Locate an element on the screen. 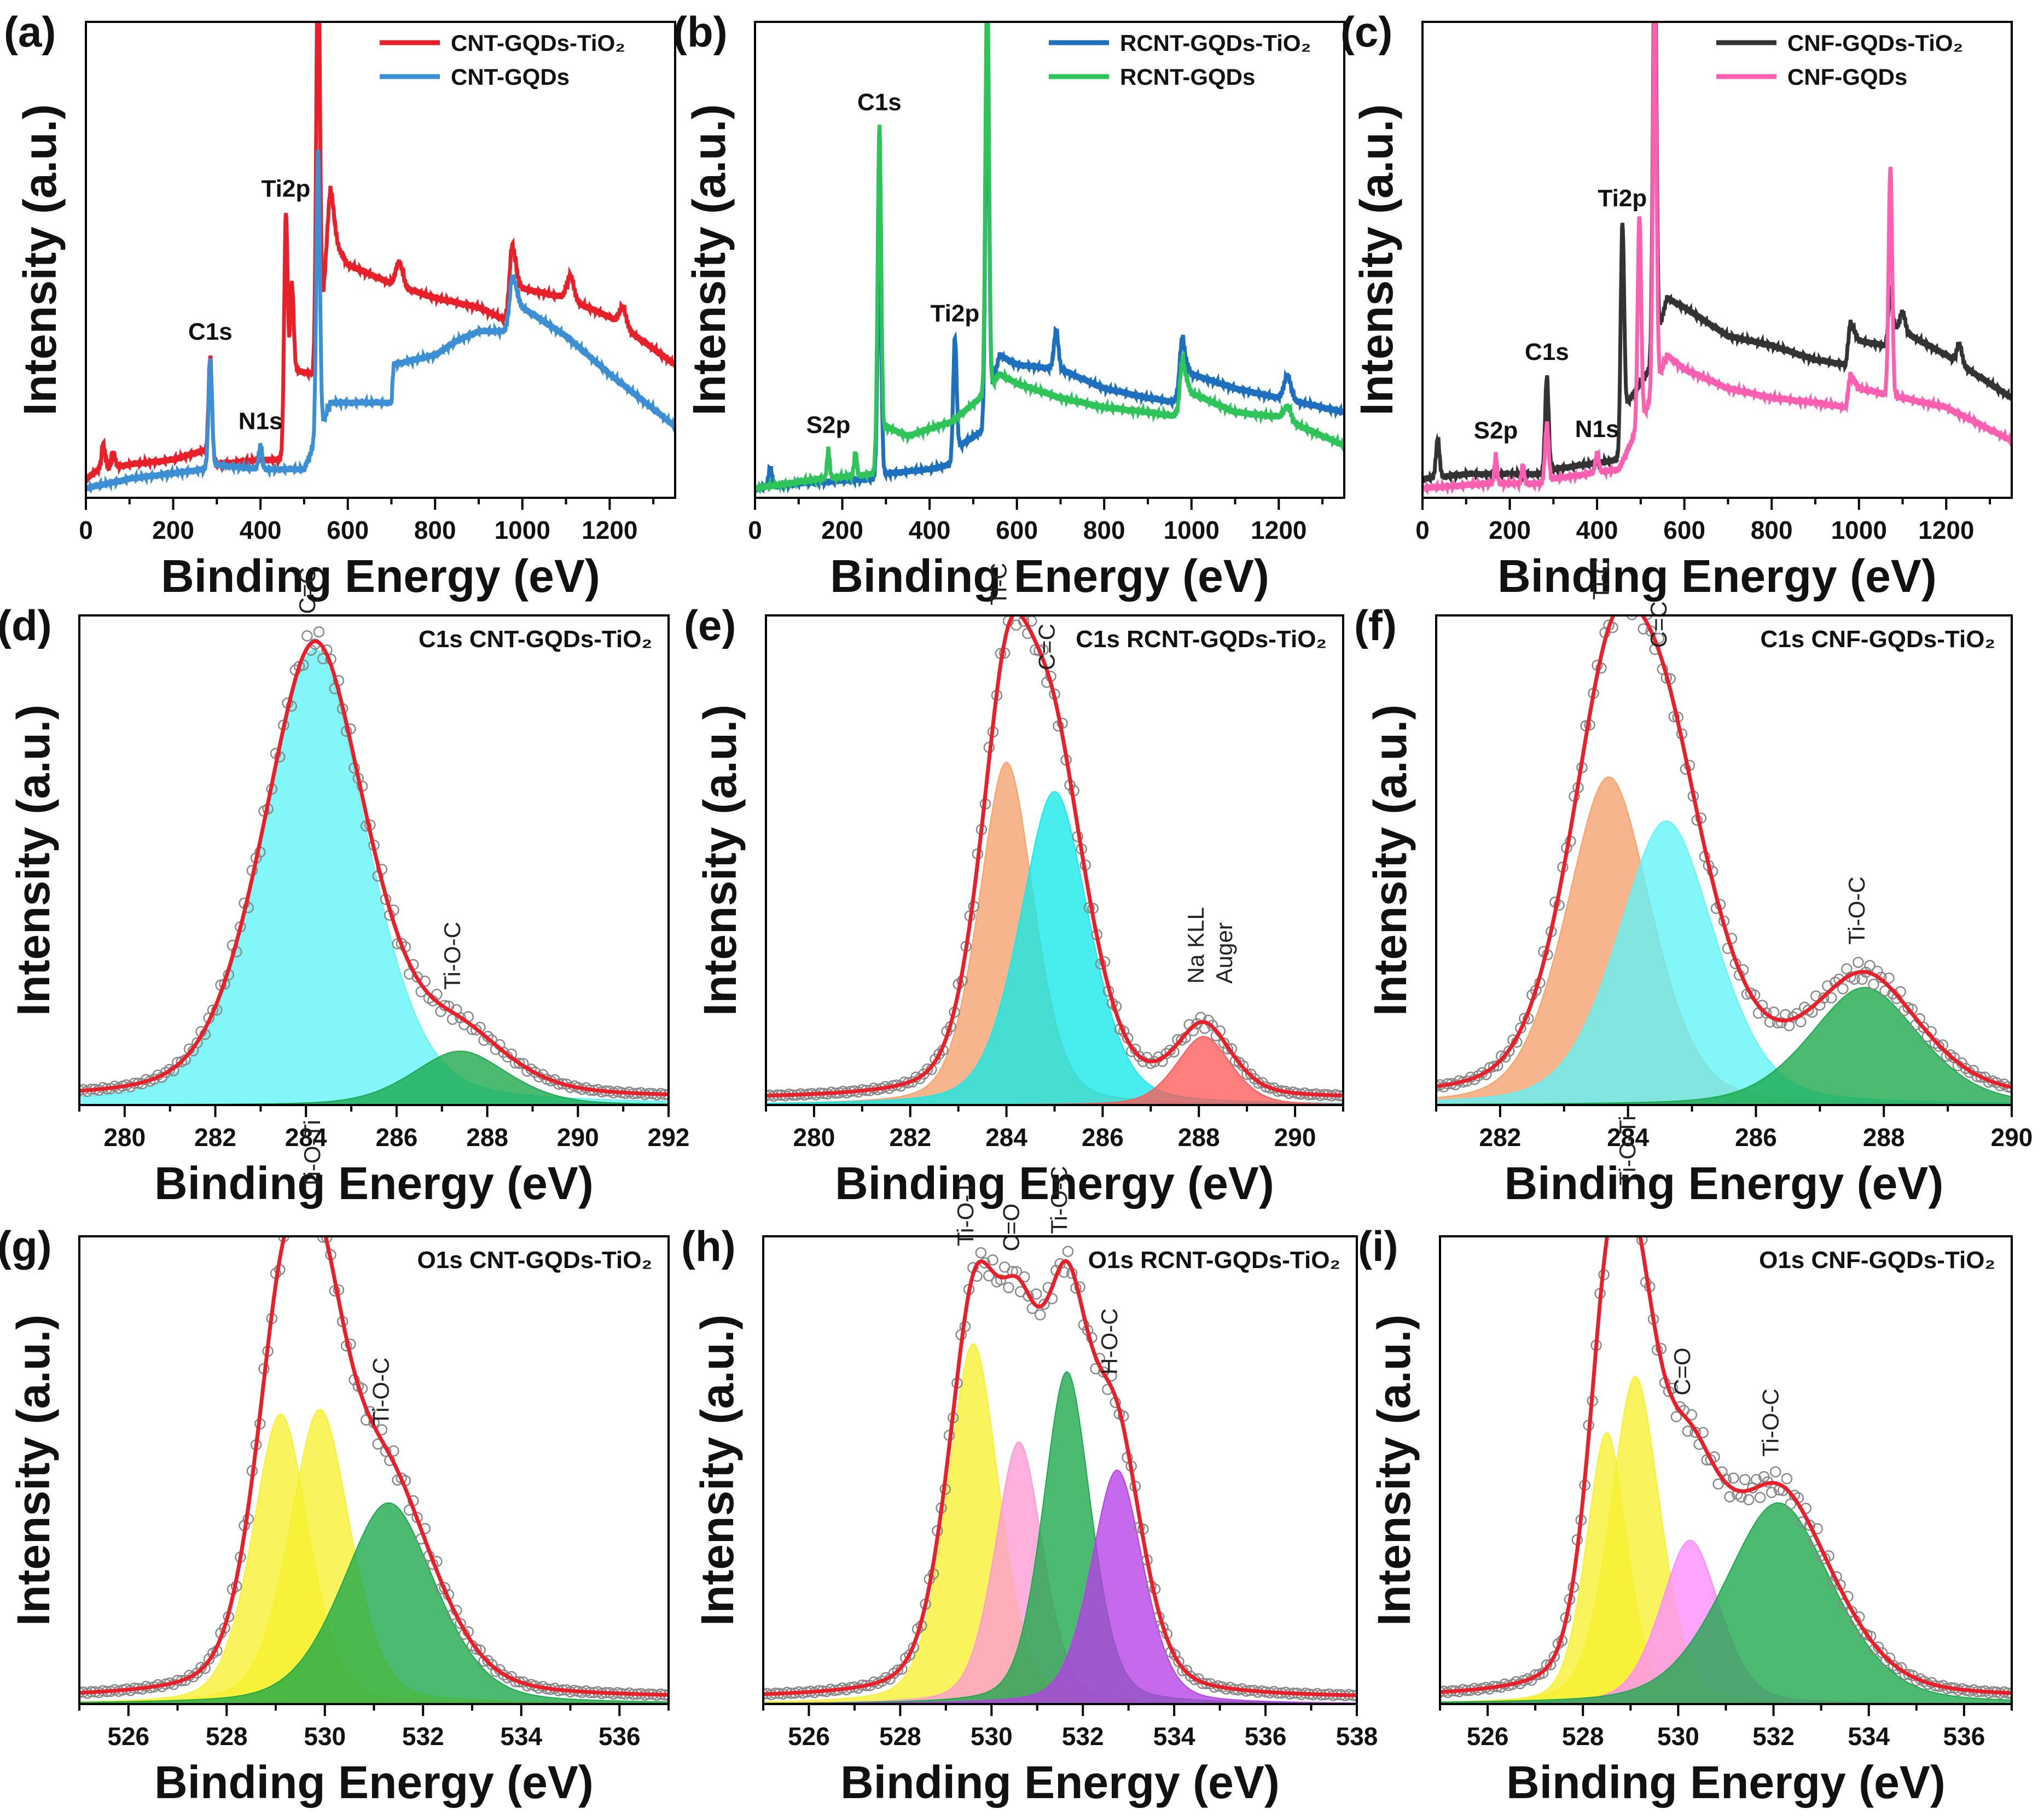  component-peak is located at coordinates (1726, 1603).